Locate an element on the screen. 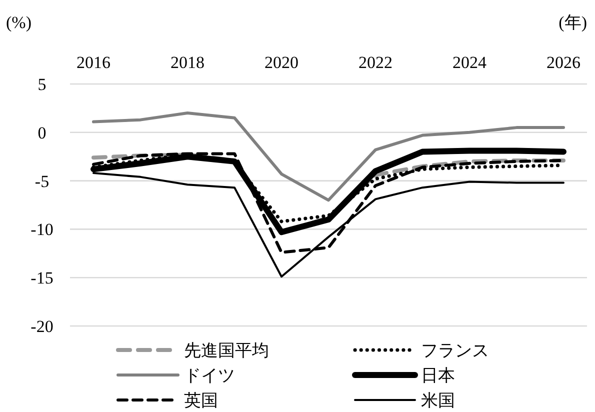  x-tick-label: 2024 is located at coordinates (469, 62).